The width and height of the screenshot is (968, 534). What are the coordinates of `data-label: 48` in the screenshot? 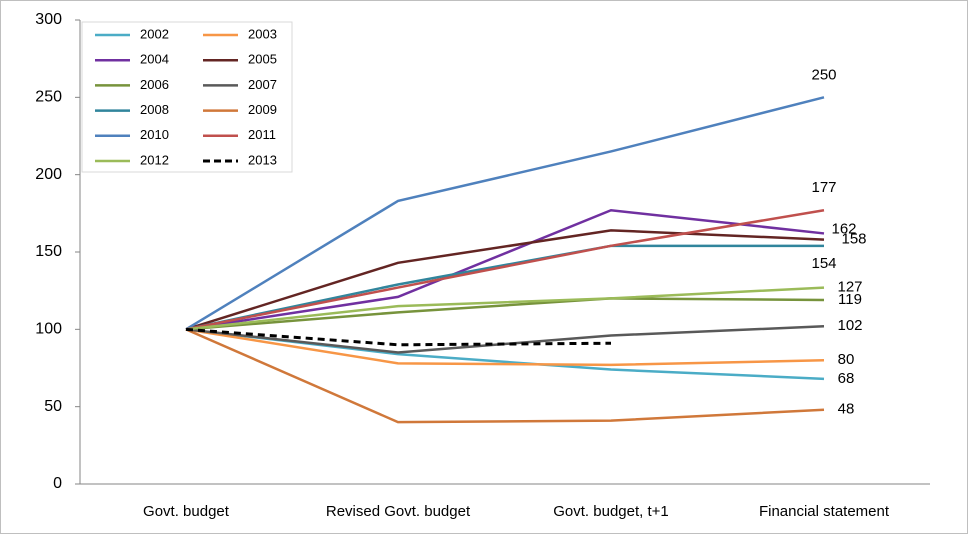 It's located at (846, 409).